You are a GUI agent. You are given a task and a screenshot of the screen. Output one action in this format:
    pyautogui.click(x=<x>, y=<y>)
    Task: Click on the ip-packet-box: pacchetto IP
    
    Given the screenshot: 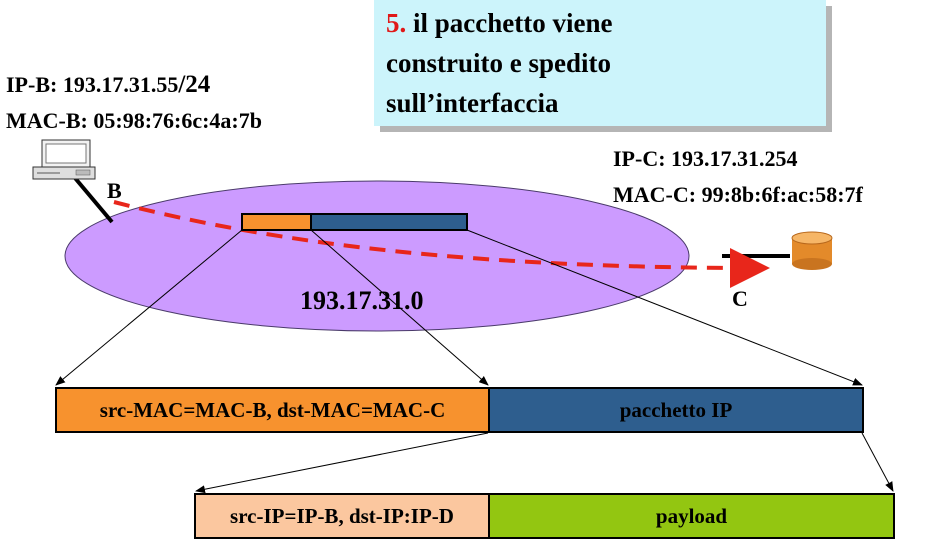 What is the action you would take?
    pyautogui.click(x=676, y=410)
    